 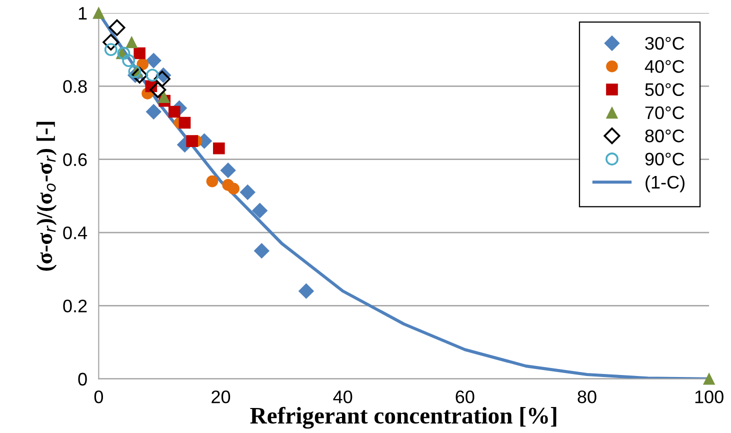 What do you see at coordinates (709, 397) in the screenshot?
I see `x-tick-label: 100` at bounding box center [709, 397].